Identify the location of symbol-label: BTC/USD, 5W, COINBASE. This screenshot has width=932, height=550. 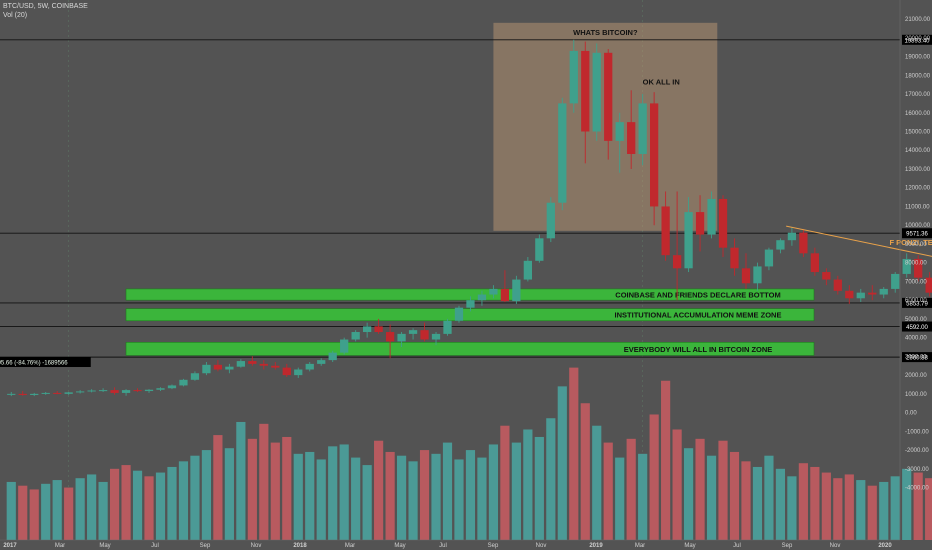
(45, 6).